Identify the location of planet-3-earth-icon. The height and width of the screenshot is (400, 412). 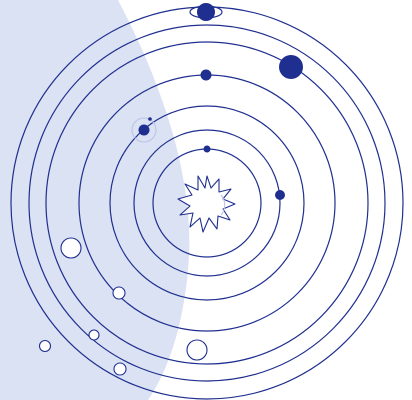
(144, 130).